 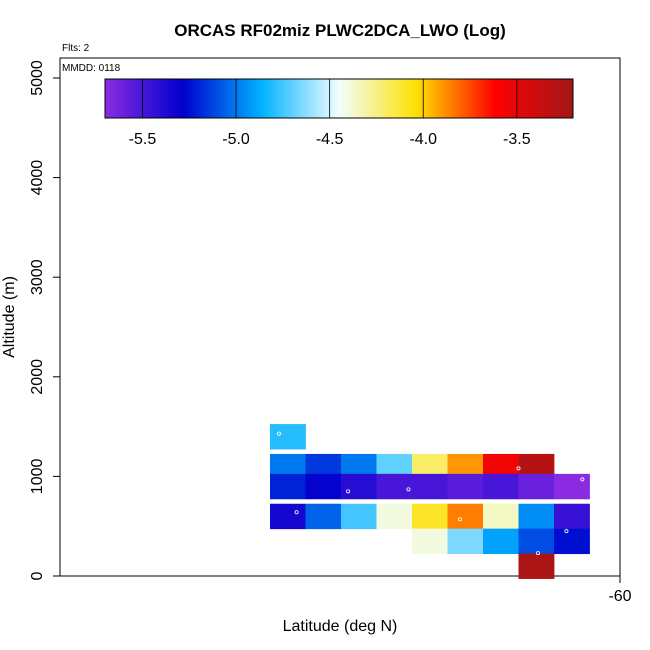 What do you see at coordinates (143, 139) in the screenshot?
I see `colorbar-tick-label: -5.5` at bounding box center [143, 139].